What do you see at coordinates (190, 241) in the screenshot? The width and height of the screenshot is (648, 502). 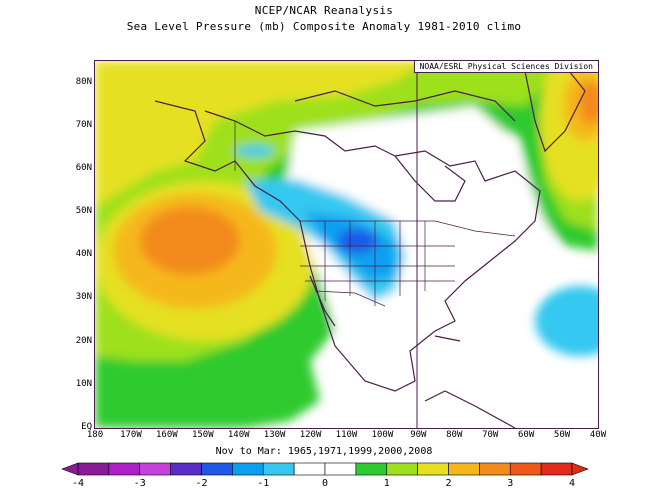 I see `anomaly-contour-orange` at bounding box center [190, 241].